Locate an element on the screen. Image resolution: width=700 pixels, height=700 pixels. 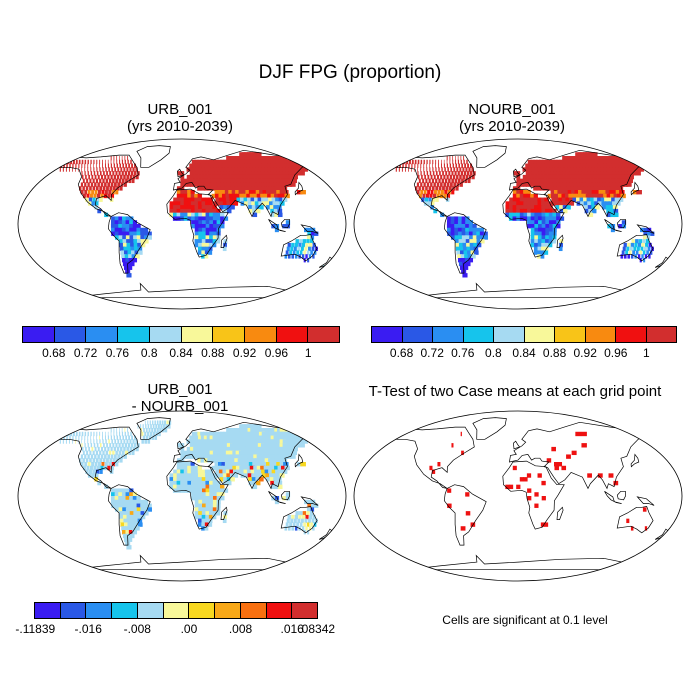
colorbar-diff: -.11839 -.016 -.008 .00 .008 .016.08342 is located at coordinates (175, 619).